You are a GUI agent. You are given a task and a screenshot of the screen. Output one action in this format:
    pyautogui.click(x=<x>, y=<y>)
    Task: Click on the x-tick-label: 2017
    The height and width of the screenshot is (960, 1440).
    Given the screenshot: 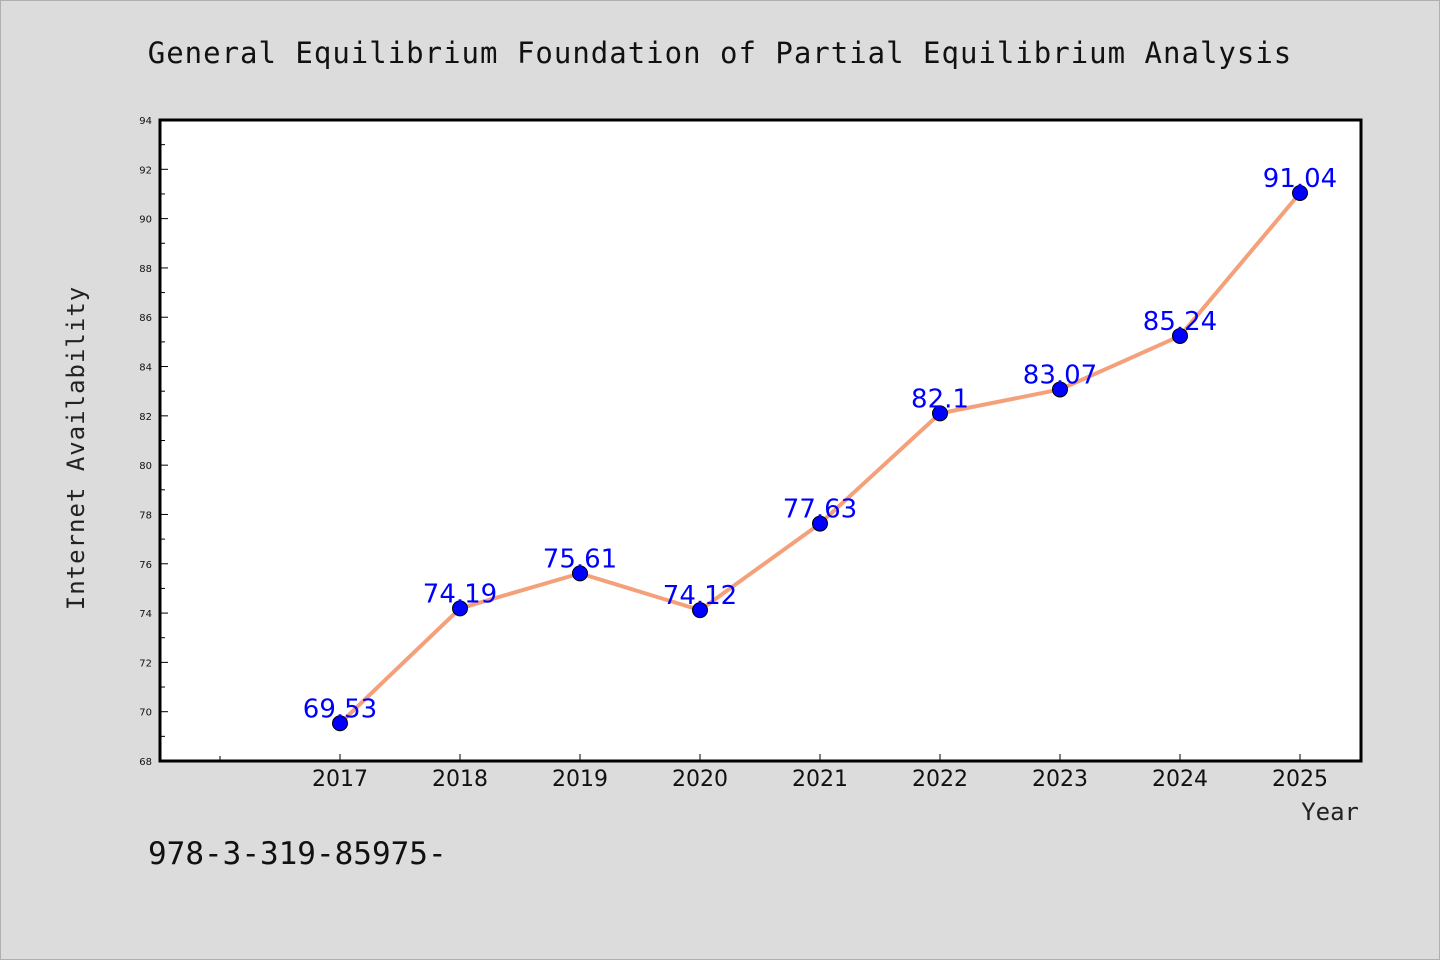 What is the action you would take?
    pyautogui.click(x=340, y=779)
    